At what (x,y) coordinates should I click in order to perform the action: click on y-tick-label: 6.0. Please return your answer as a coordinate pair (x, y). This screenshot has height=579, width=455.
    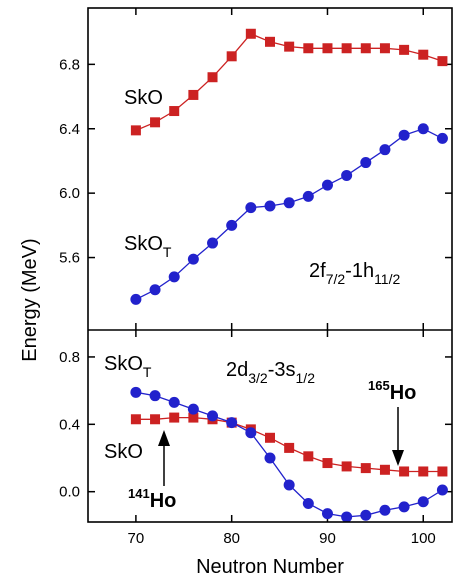
    Looking at the image, I should click on (69, 193).